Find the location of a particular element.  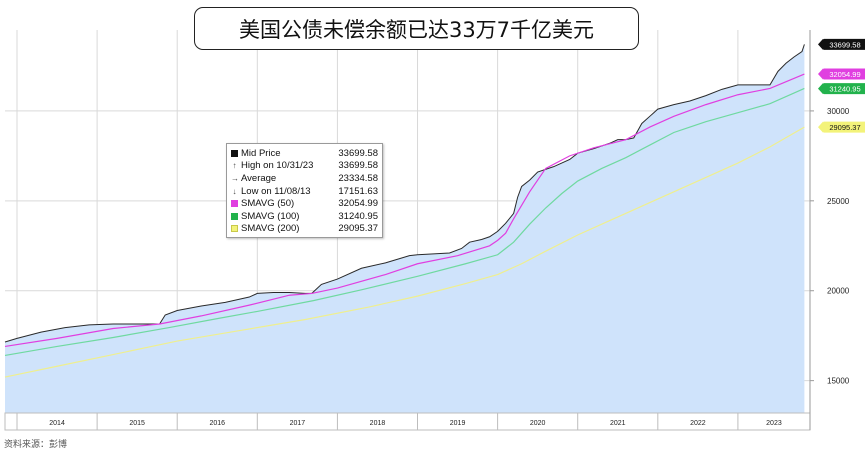

y-tick-label: 20000 is located at coordinates (838, 291).